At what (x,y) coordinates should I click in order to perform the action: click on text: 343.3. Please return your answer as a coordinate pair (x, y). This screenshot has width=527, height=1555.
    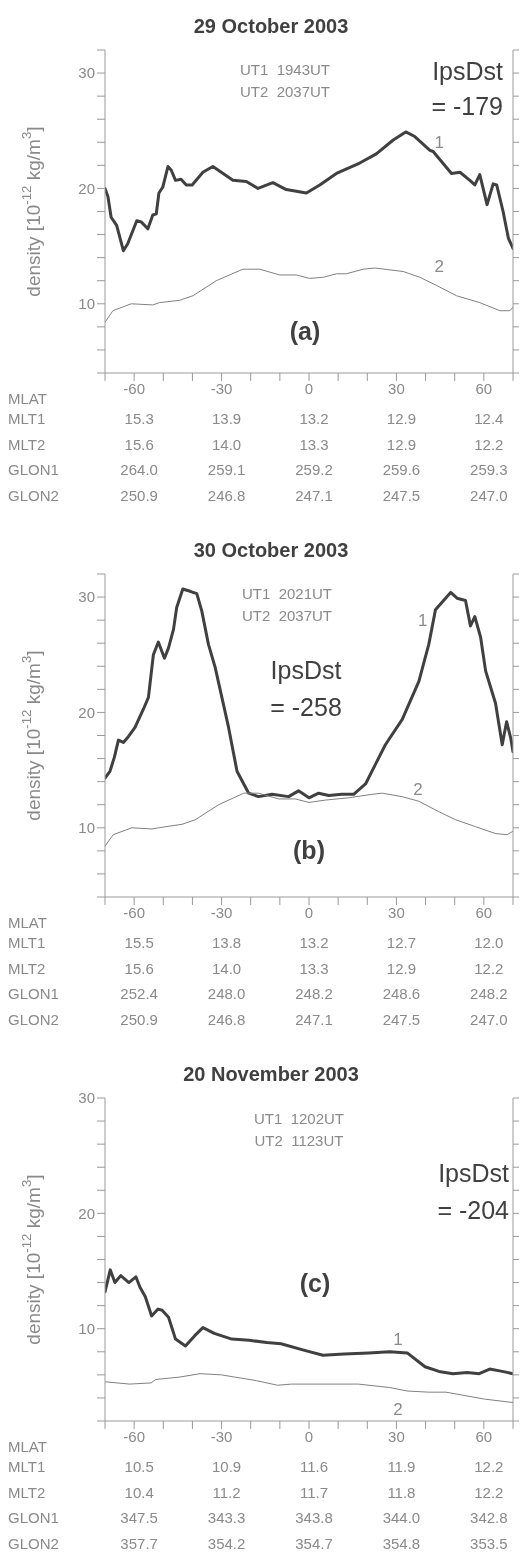
    Looking at the image, I should click on (226, 1517).